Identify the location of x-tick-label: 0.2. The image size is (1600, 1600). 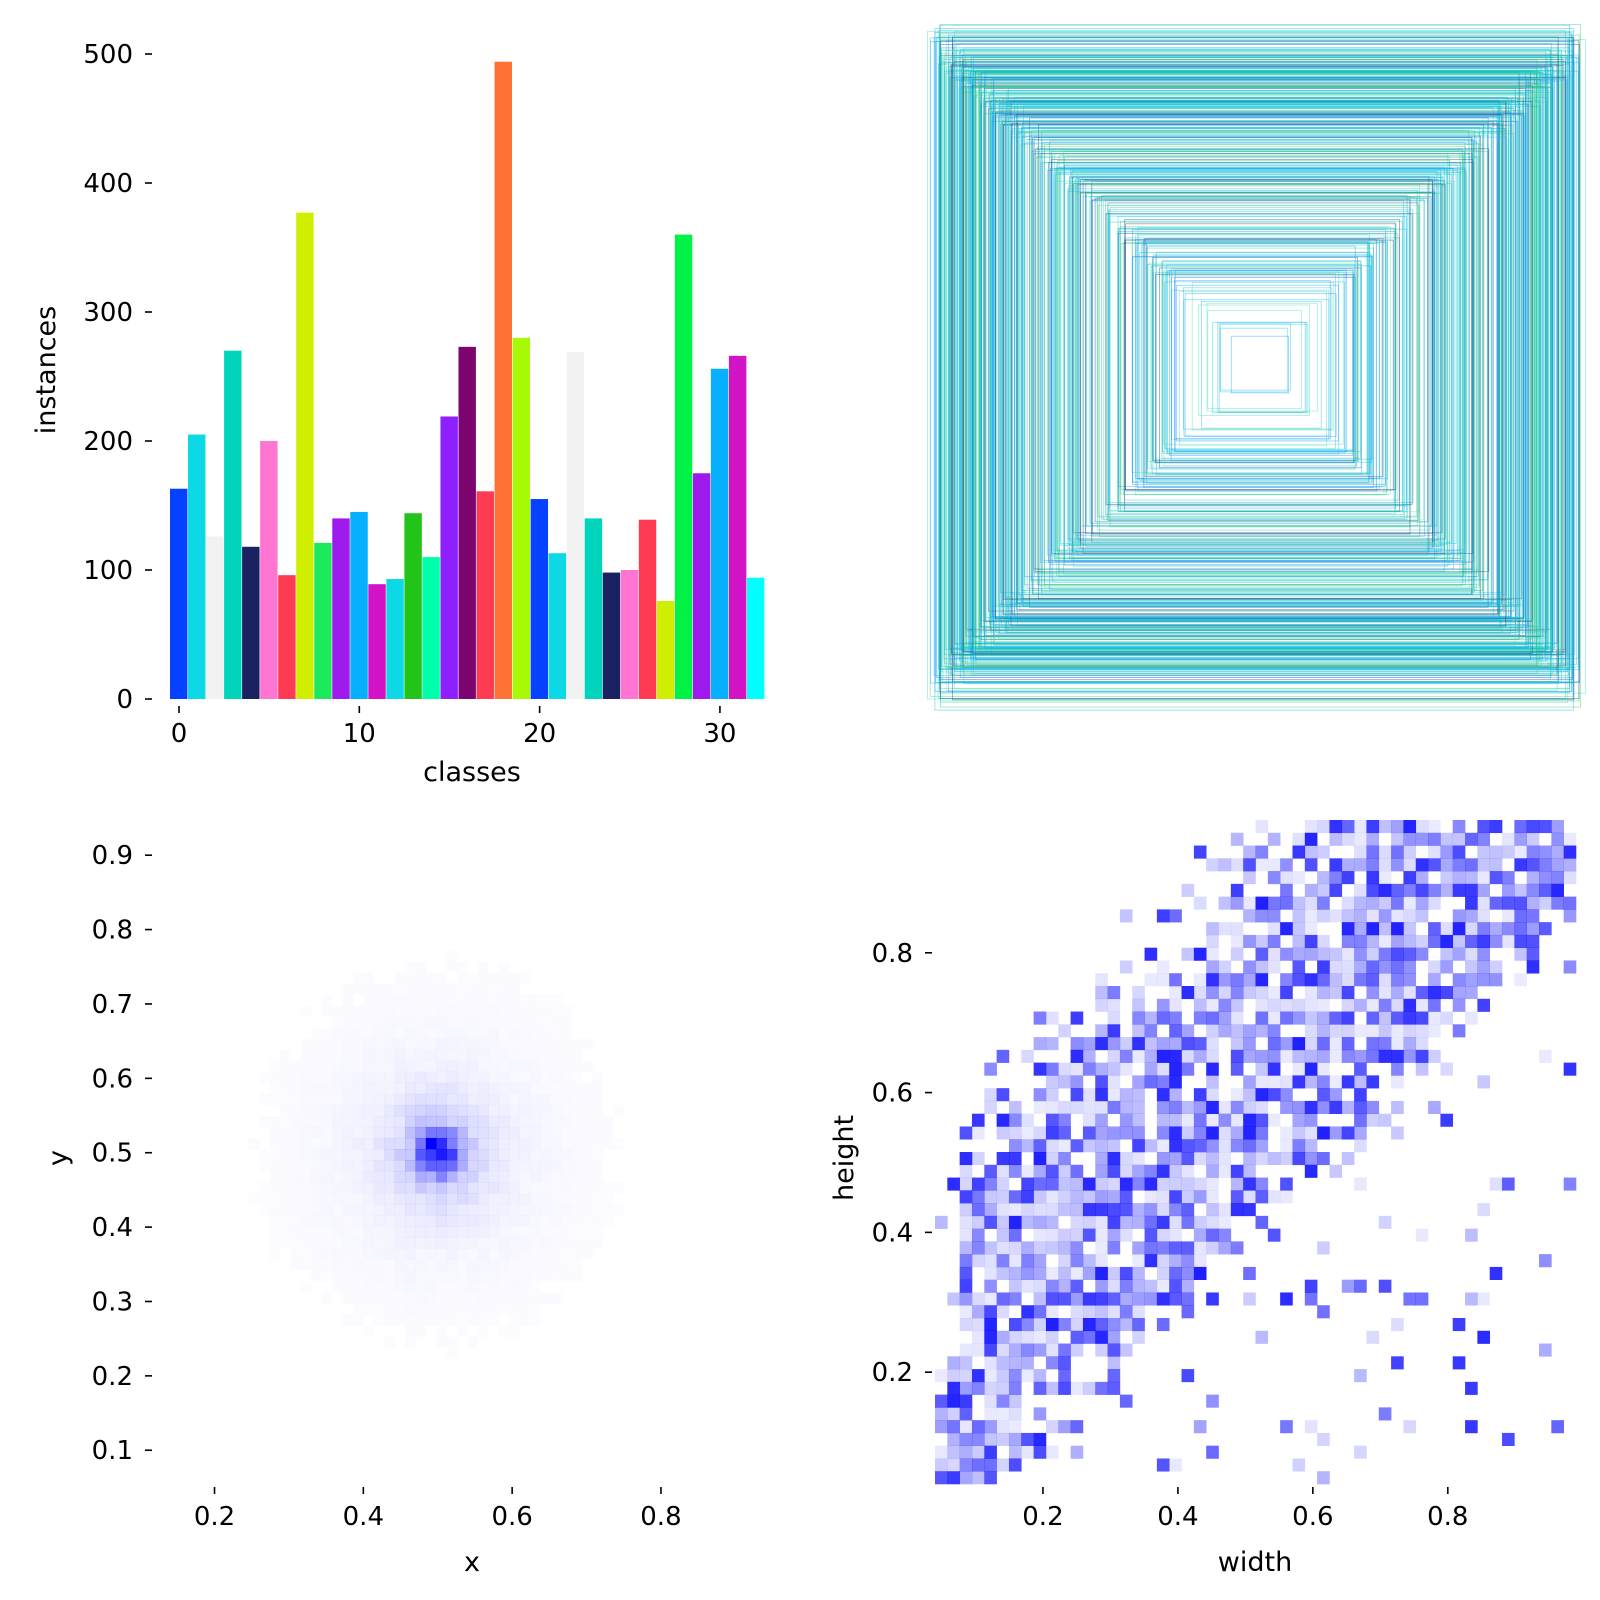
(214, 1517).